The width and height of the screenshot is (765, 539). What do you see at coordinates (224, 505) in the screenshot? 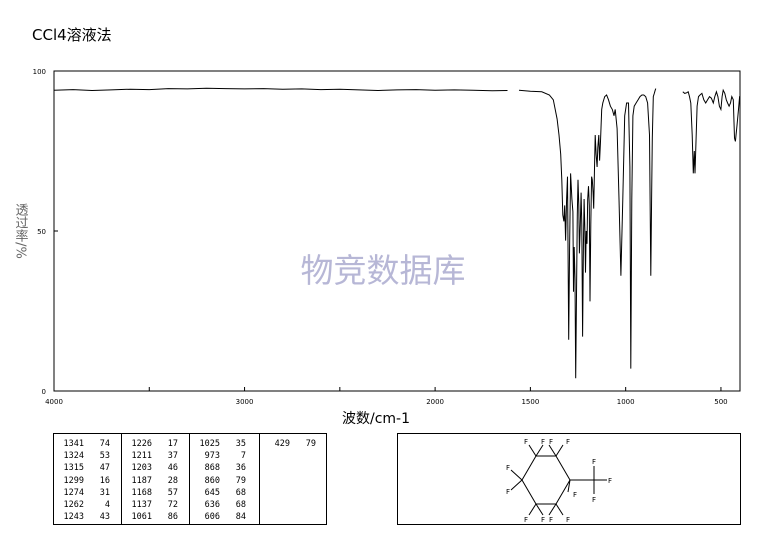
I see `peak-row: 636 68` at bounding box center [224, 505].